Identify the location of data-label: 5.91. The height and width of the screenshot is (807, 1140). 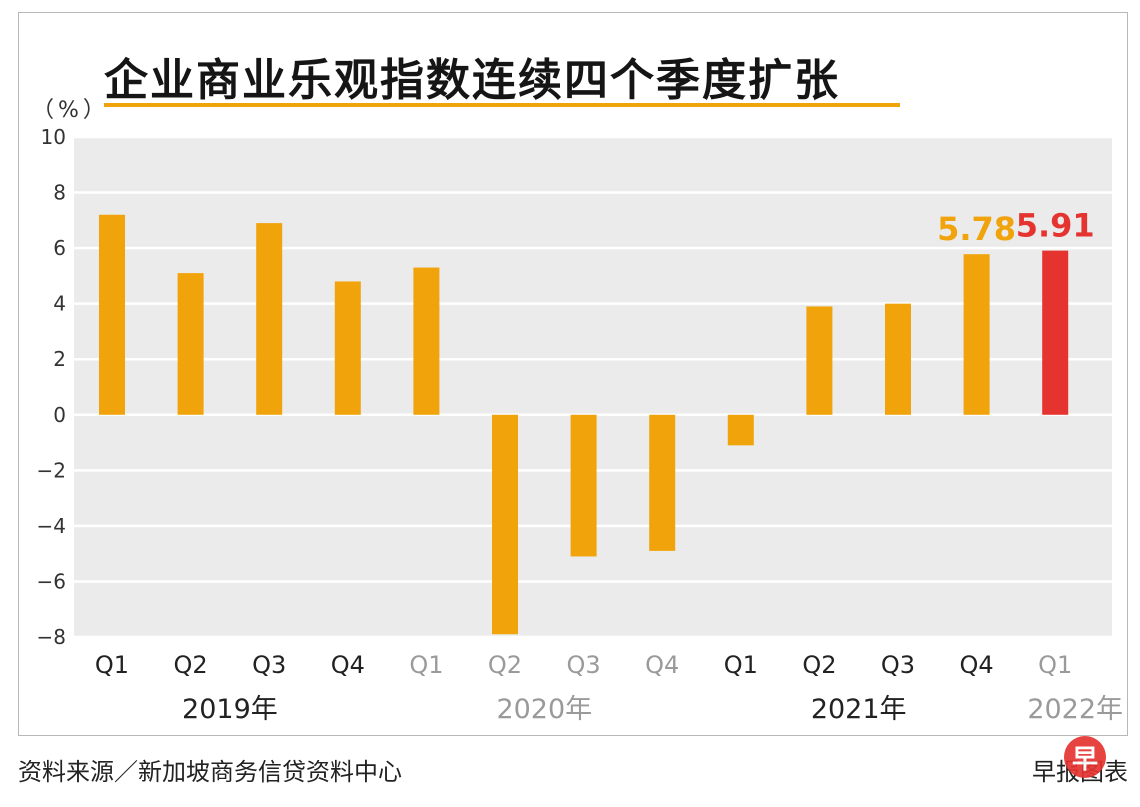
(1055, 226).